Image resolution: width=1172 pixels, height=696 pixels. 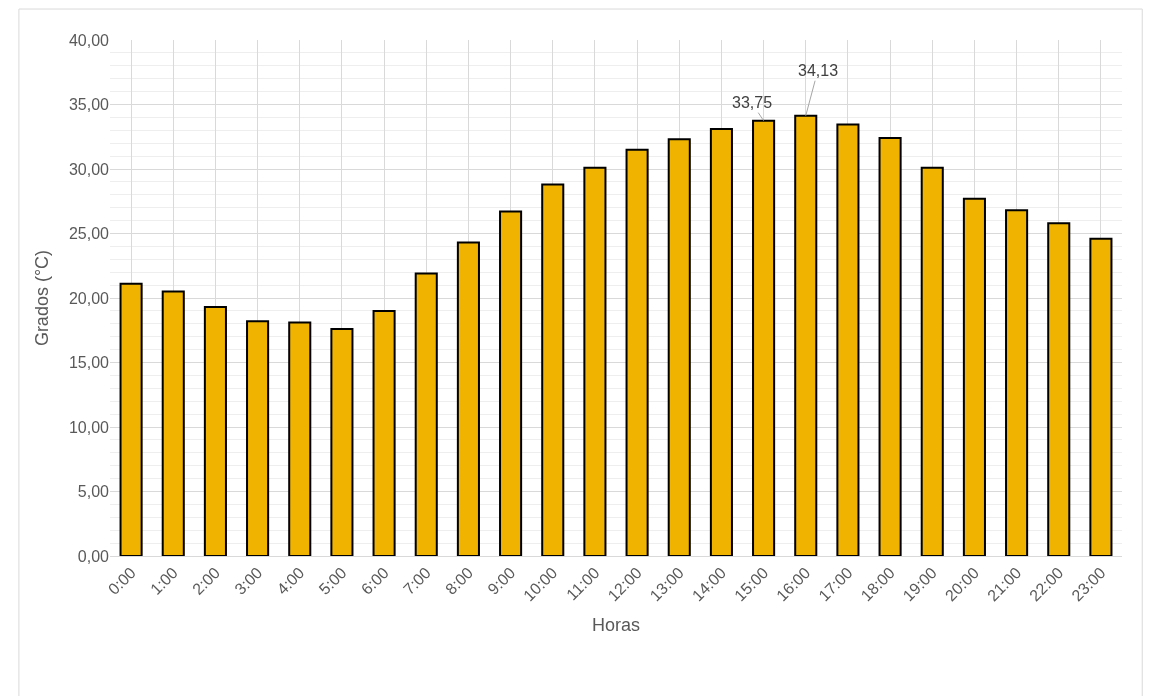 What do you see at coordinates (417, 580) in the screenshot?
I see `x-tick-label: 7:00` at bounding box center [417, 580].